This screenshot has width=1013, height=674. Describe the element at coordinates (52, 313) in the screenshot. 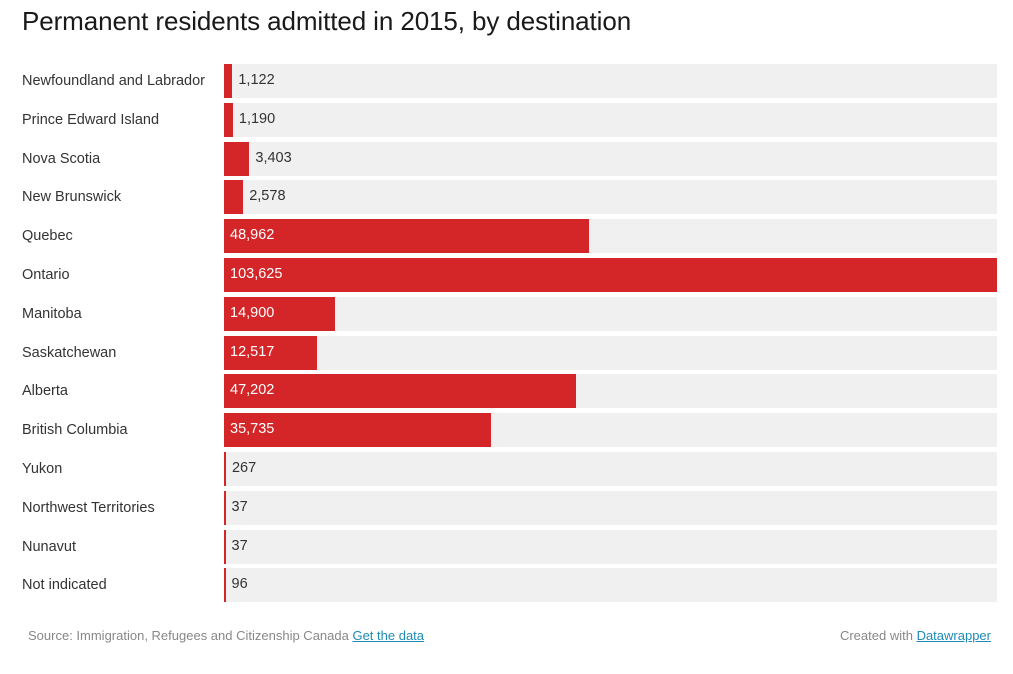

I see `category-label: Manitoba` at that location.